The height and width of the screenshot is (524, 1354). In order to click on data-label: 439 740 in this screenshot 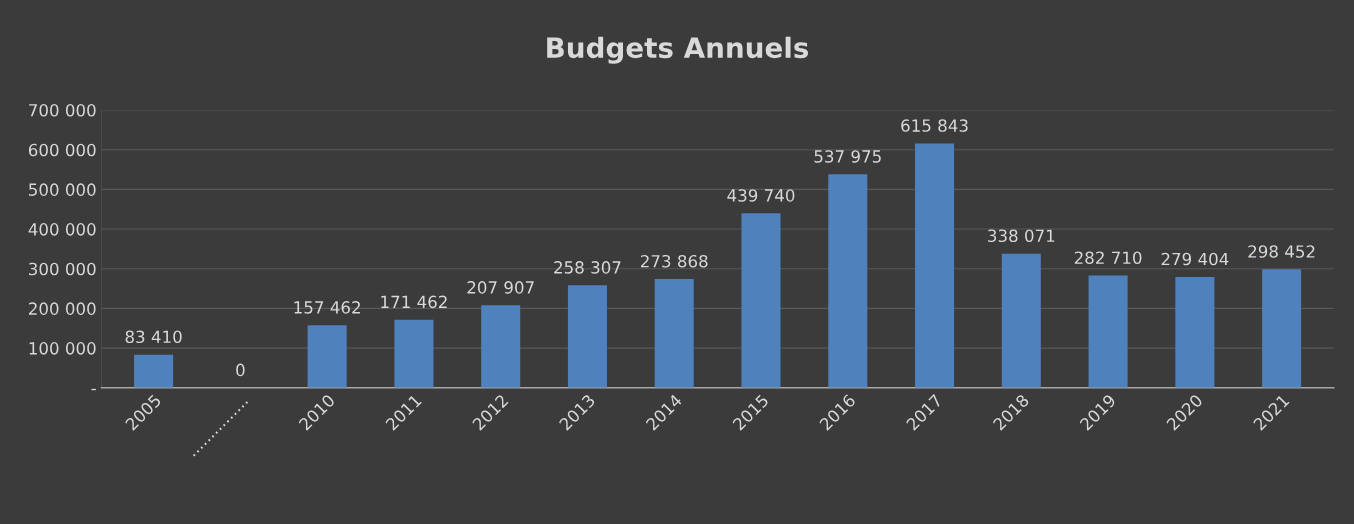, I will do `click(761, 195)`.